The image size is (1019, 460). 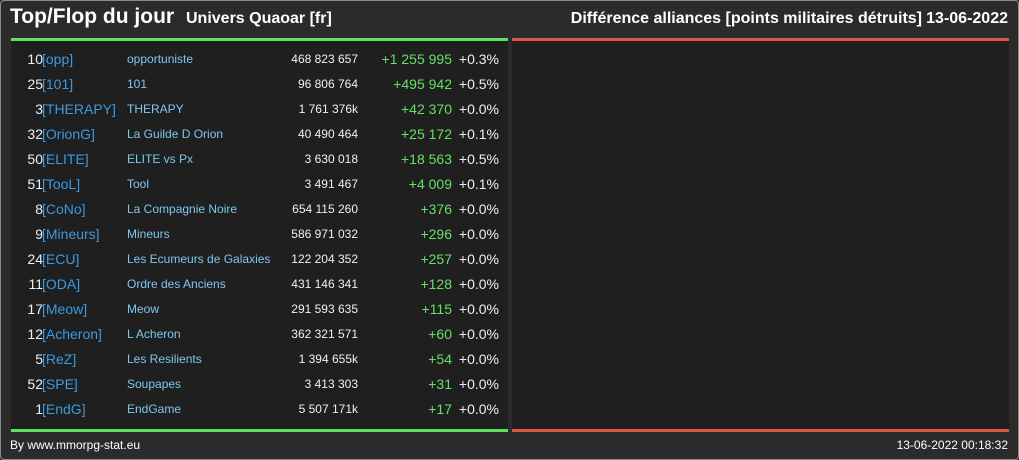 I want to click on alliance-points: 291 593 635, so click(x=324, y=309).